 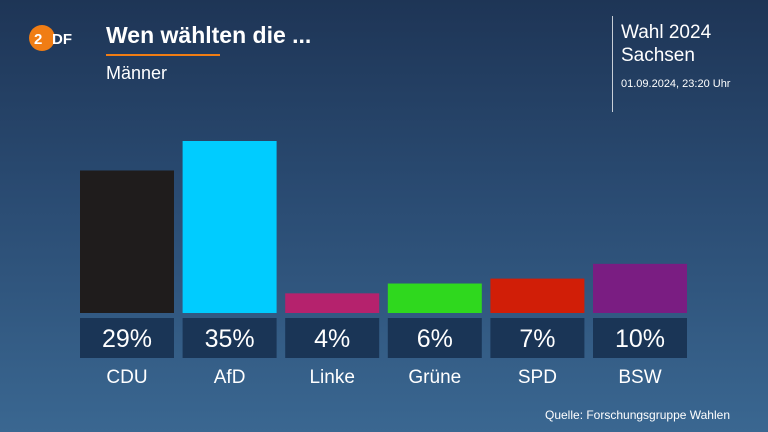 I want to click on title-underline, so click(x=163, y=55).